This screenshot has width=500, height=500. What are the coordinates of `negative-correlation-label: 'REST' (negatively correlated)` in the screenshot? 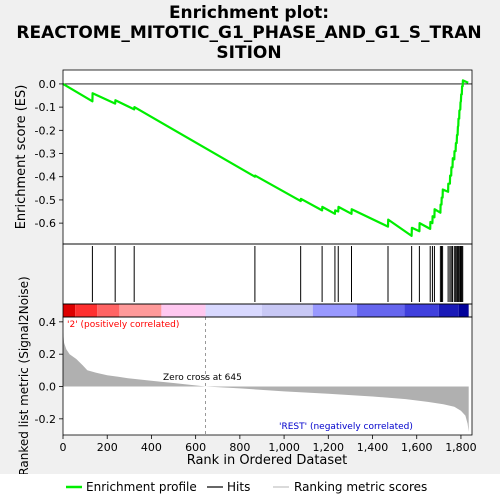 It's located at (346, 427).